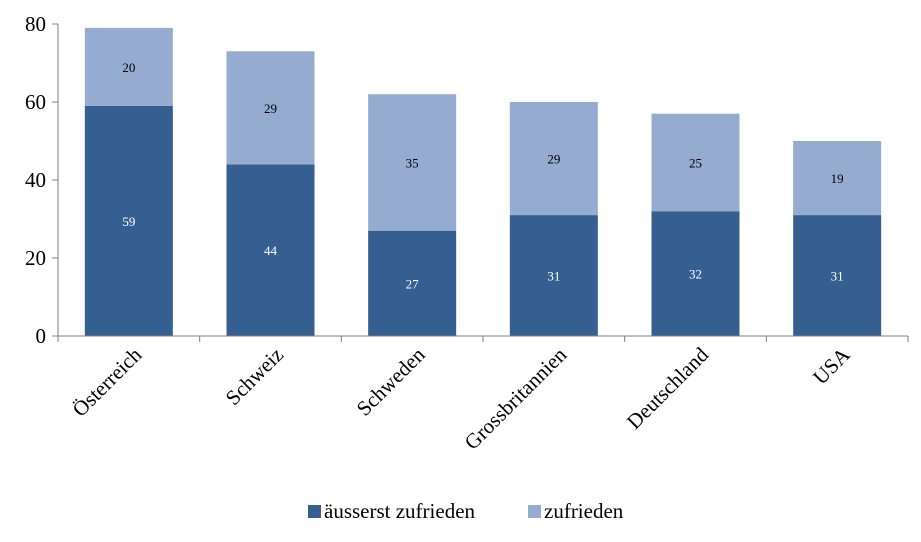  I want to click on y-tick-label: 40, so click(35, 180).